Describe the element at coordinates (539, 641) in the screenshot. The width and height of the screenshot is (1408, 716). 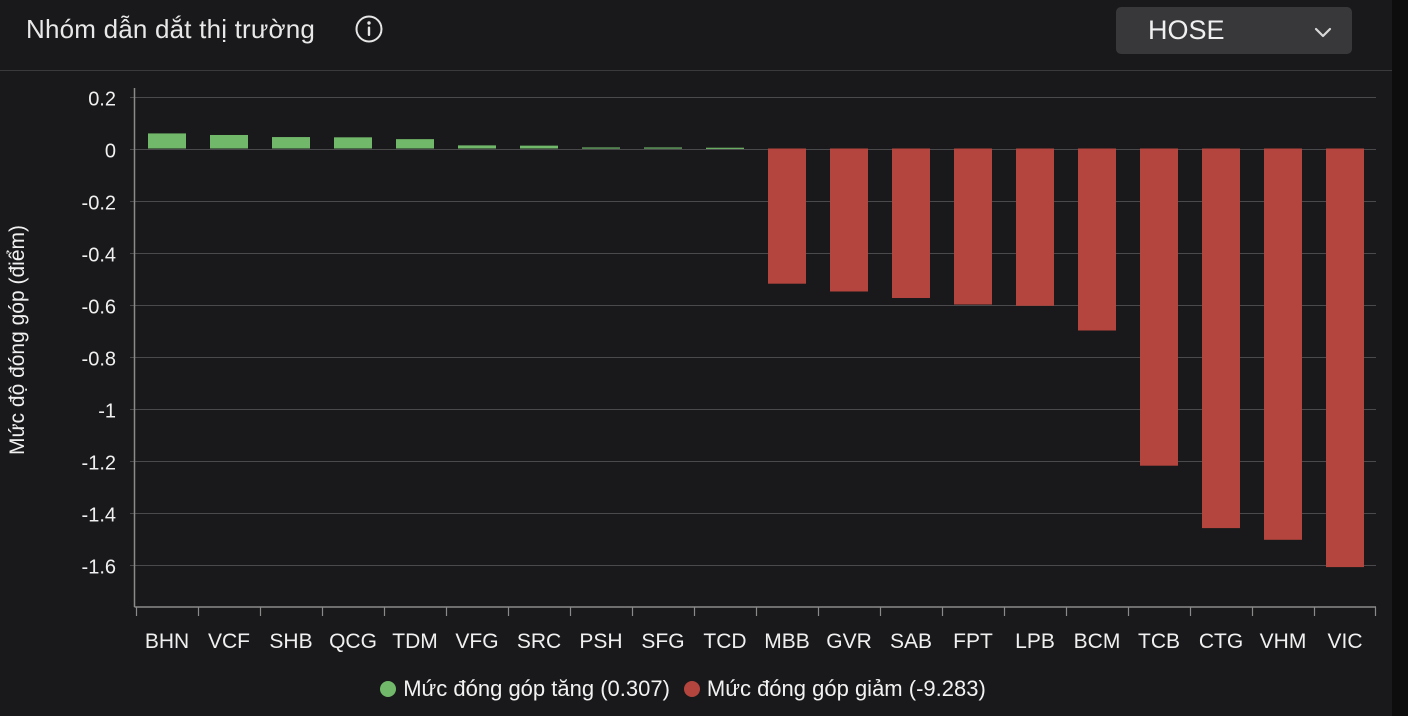
I see `x-tick-label: SRC` at that location.